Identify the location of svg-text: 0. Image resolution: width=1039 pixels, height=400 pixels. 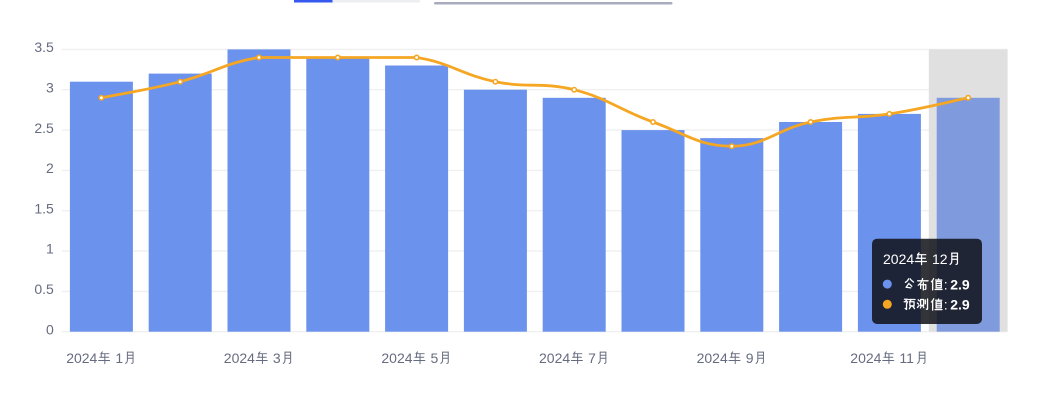
(50, 329).